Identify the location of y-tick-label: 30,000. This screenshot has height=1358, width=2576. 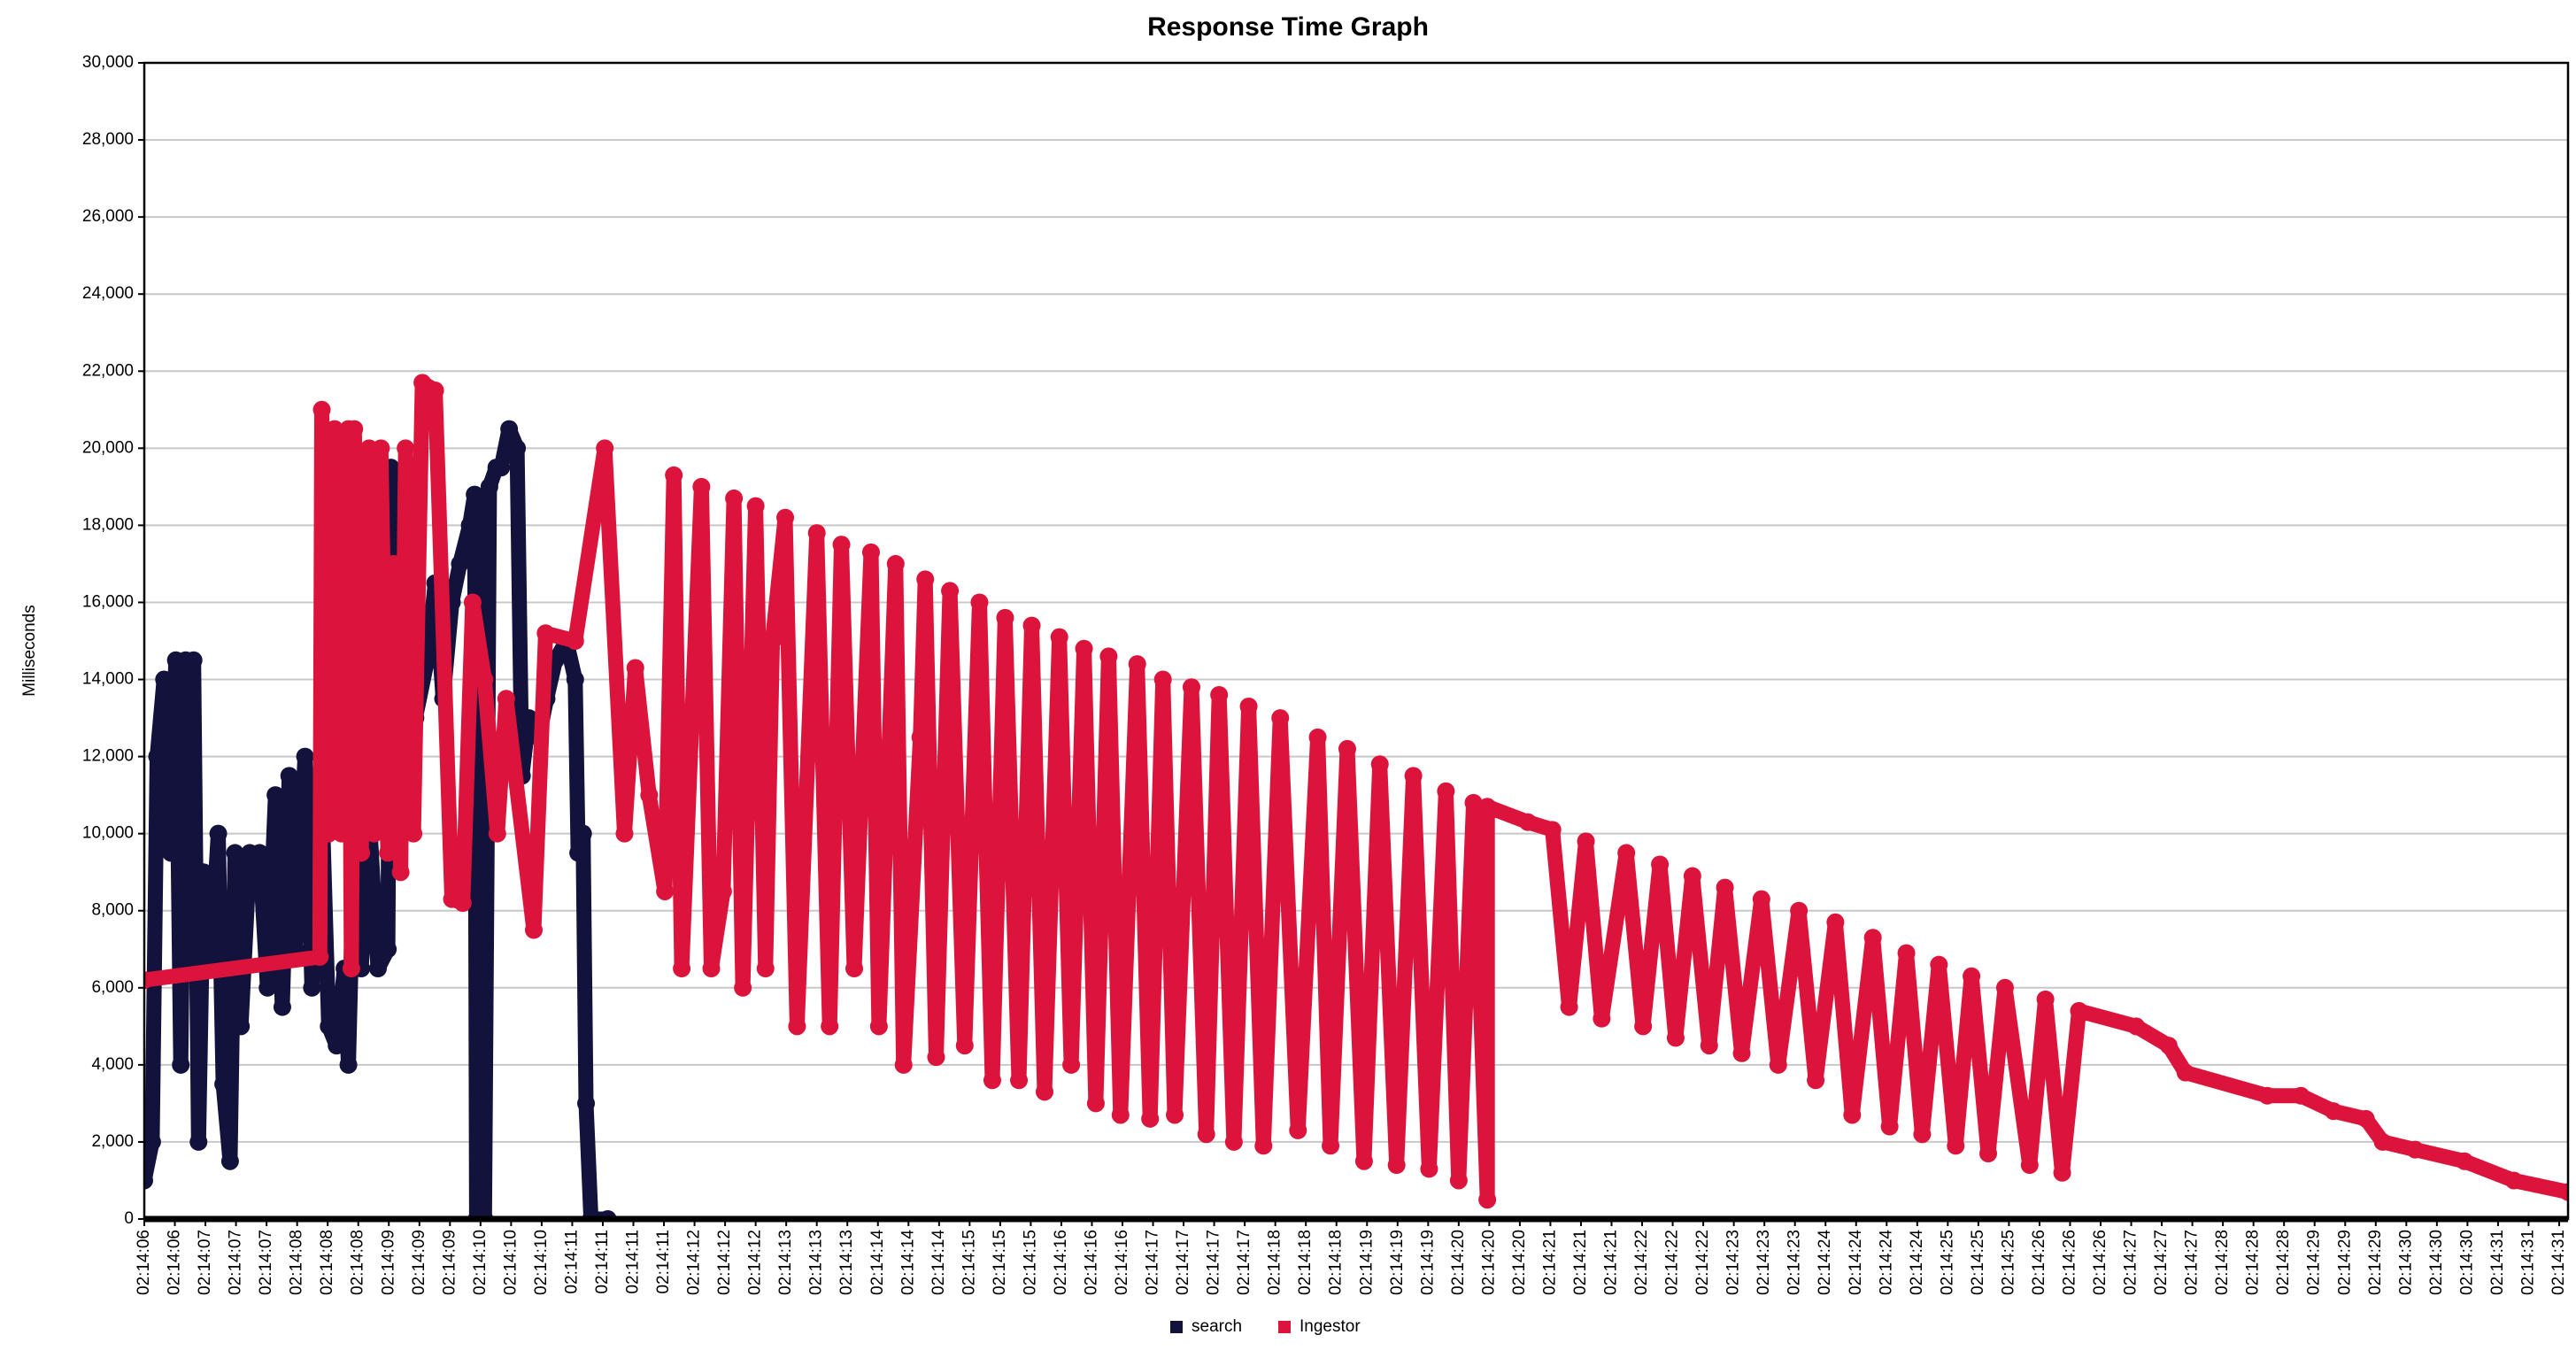
(108, 62).